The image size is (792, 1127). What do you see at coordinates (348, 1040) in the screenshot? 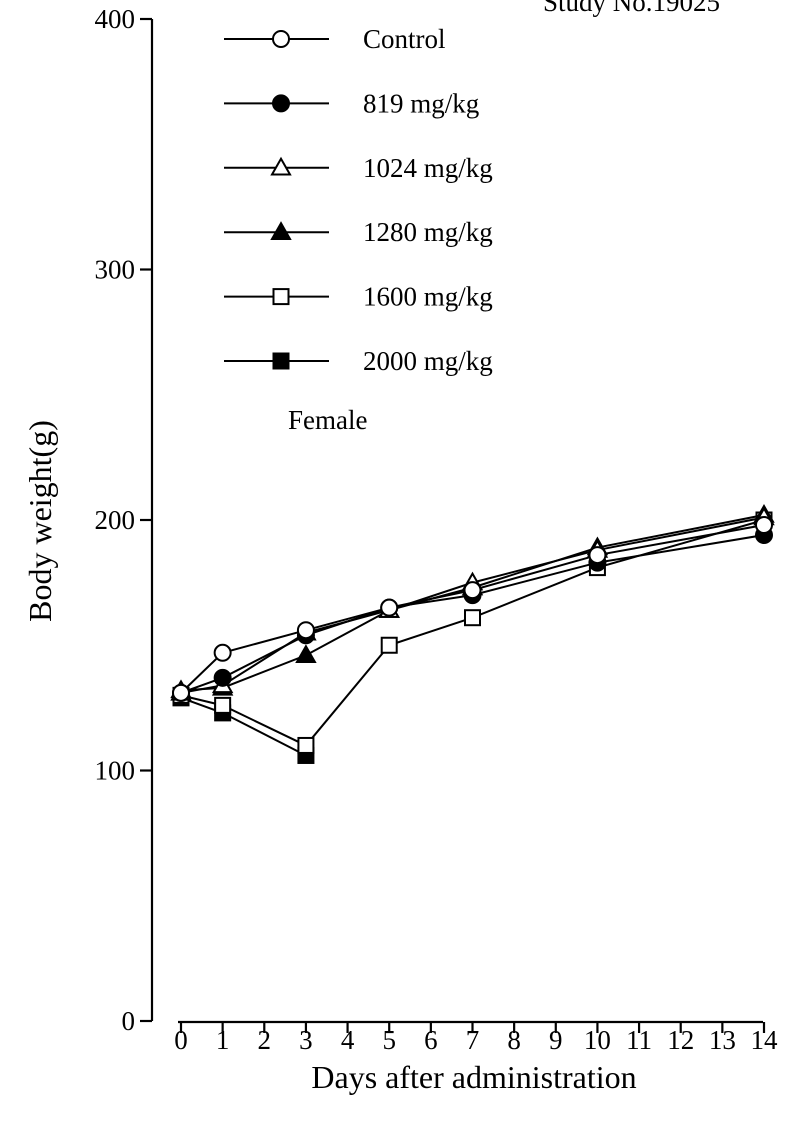
I see `x-tick-label: 4` at bounding box center [348, 1040].